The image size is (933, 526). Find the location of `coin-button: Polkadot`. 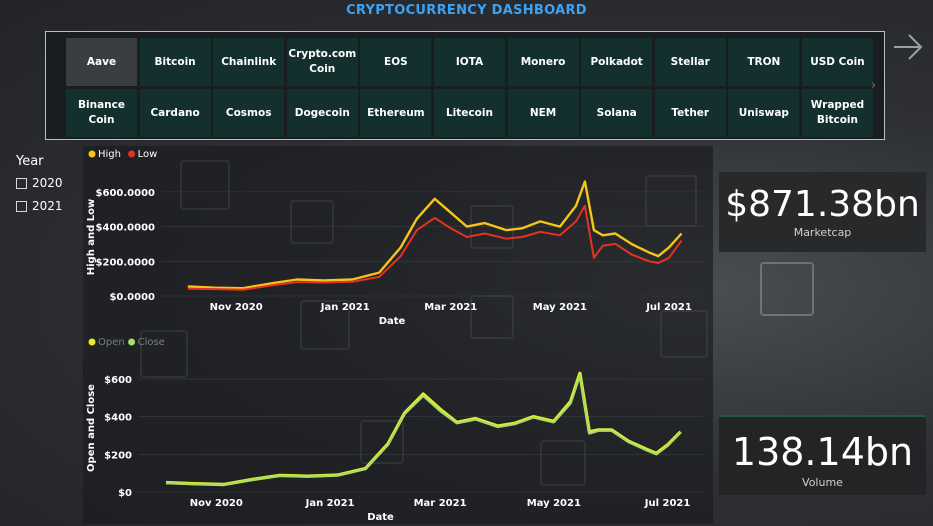

coin-button: Polkadot is located at coordinates (617, 62).